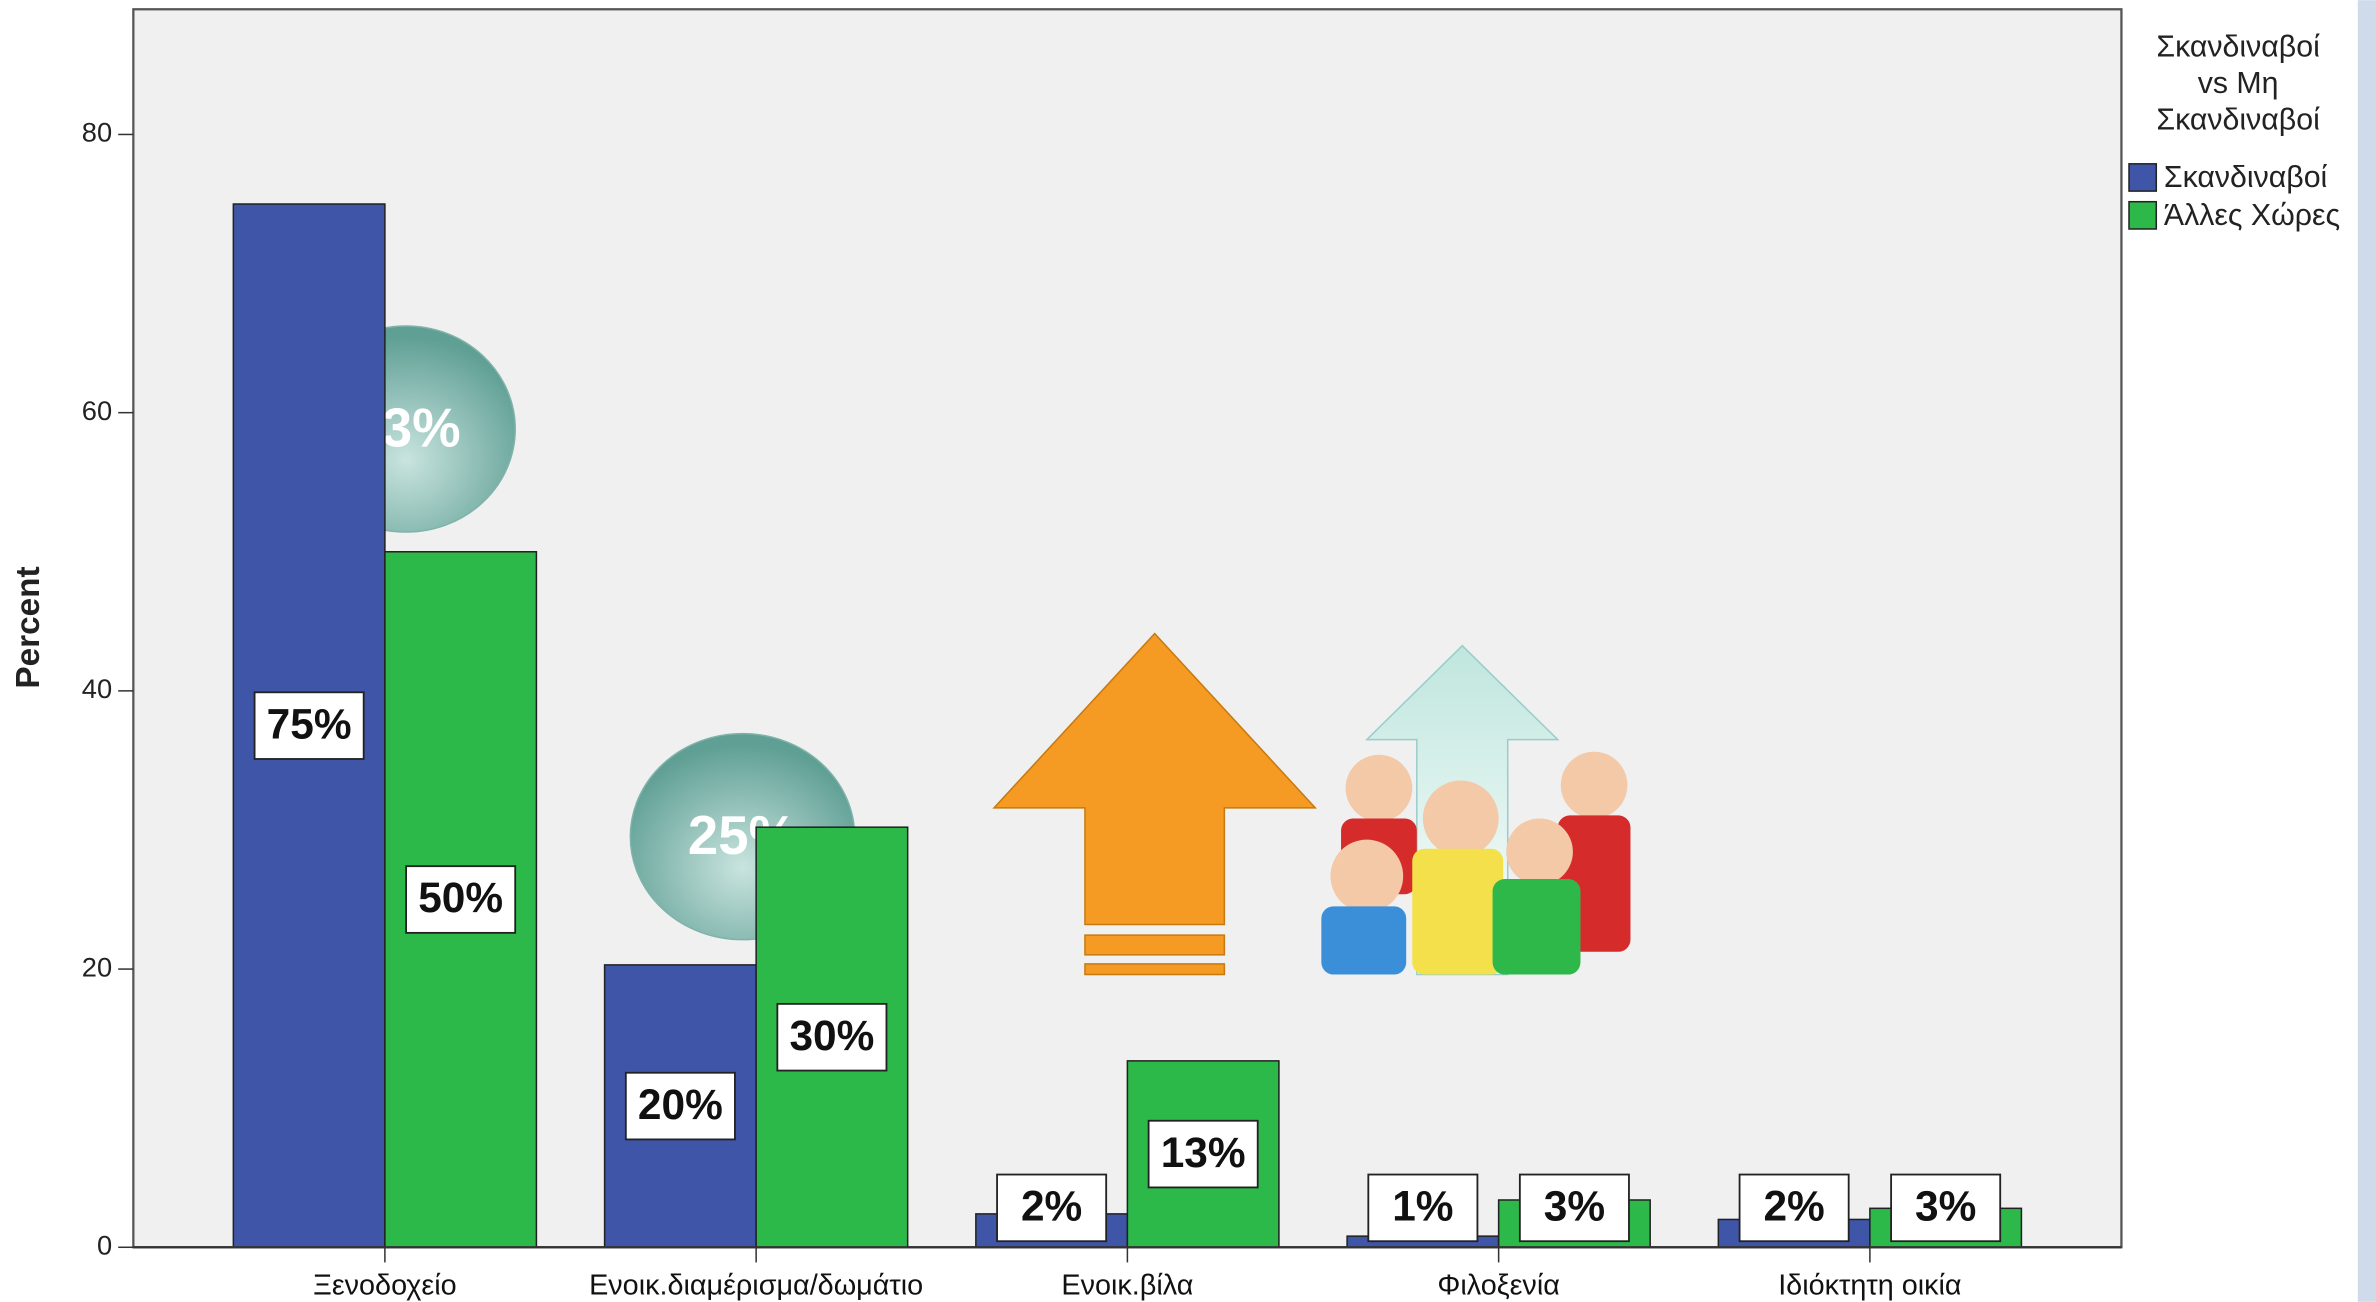 The width and height of the screenshot is (2376, 1302). I want to click on value-label: 13%, so click(1203, 1152).